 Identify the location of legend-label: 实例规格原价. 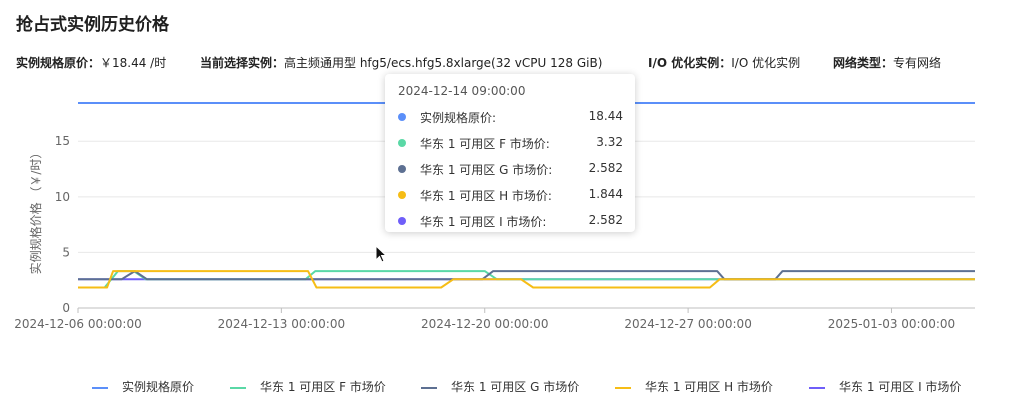
(158, 387).